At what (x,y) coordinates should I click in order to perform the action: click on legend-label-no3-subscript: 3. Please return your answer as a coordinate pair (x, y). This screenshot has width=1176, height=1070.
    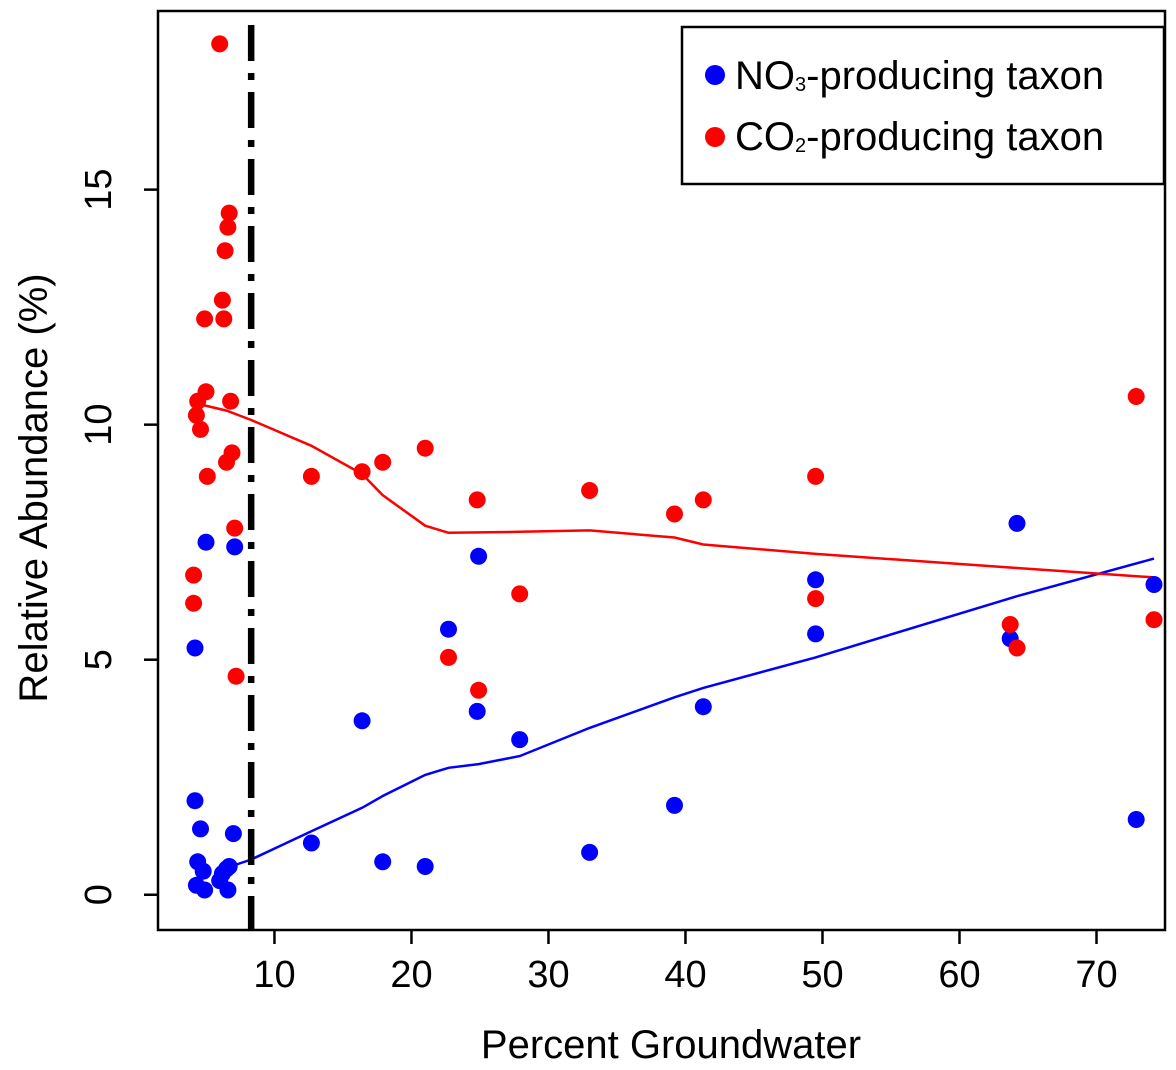
    Looking at the image, I should click on (800, 85).